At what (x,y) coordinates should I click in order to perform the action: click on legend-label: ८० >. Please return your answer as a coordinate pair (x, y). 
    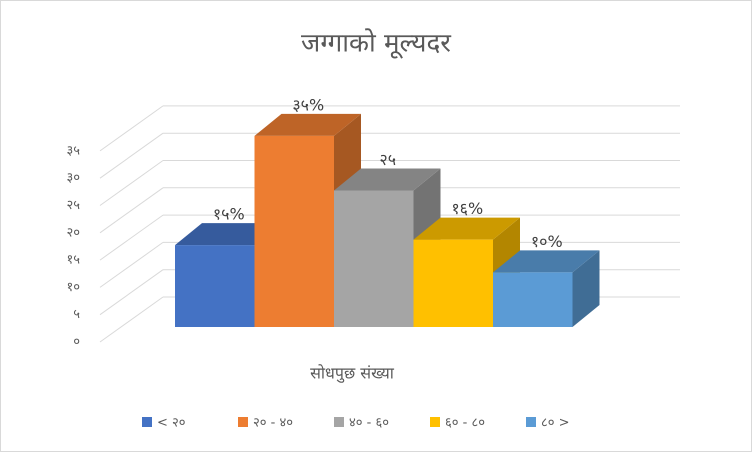
    Looking at the image, I should click on (555, 423).